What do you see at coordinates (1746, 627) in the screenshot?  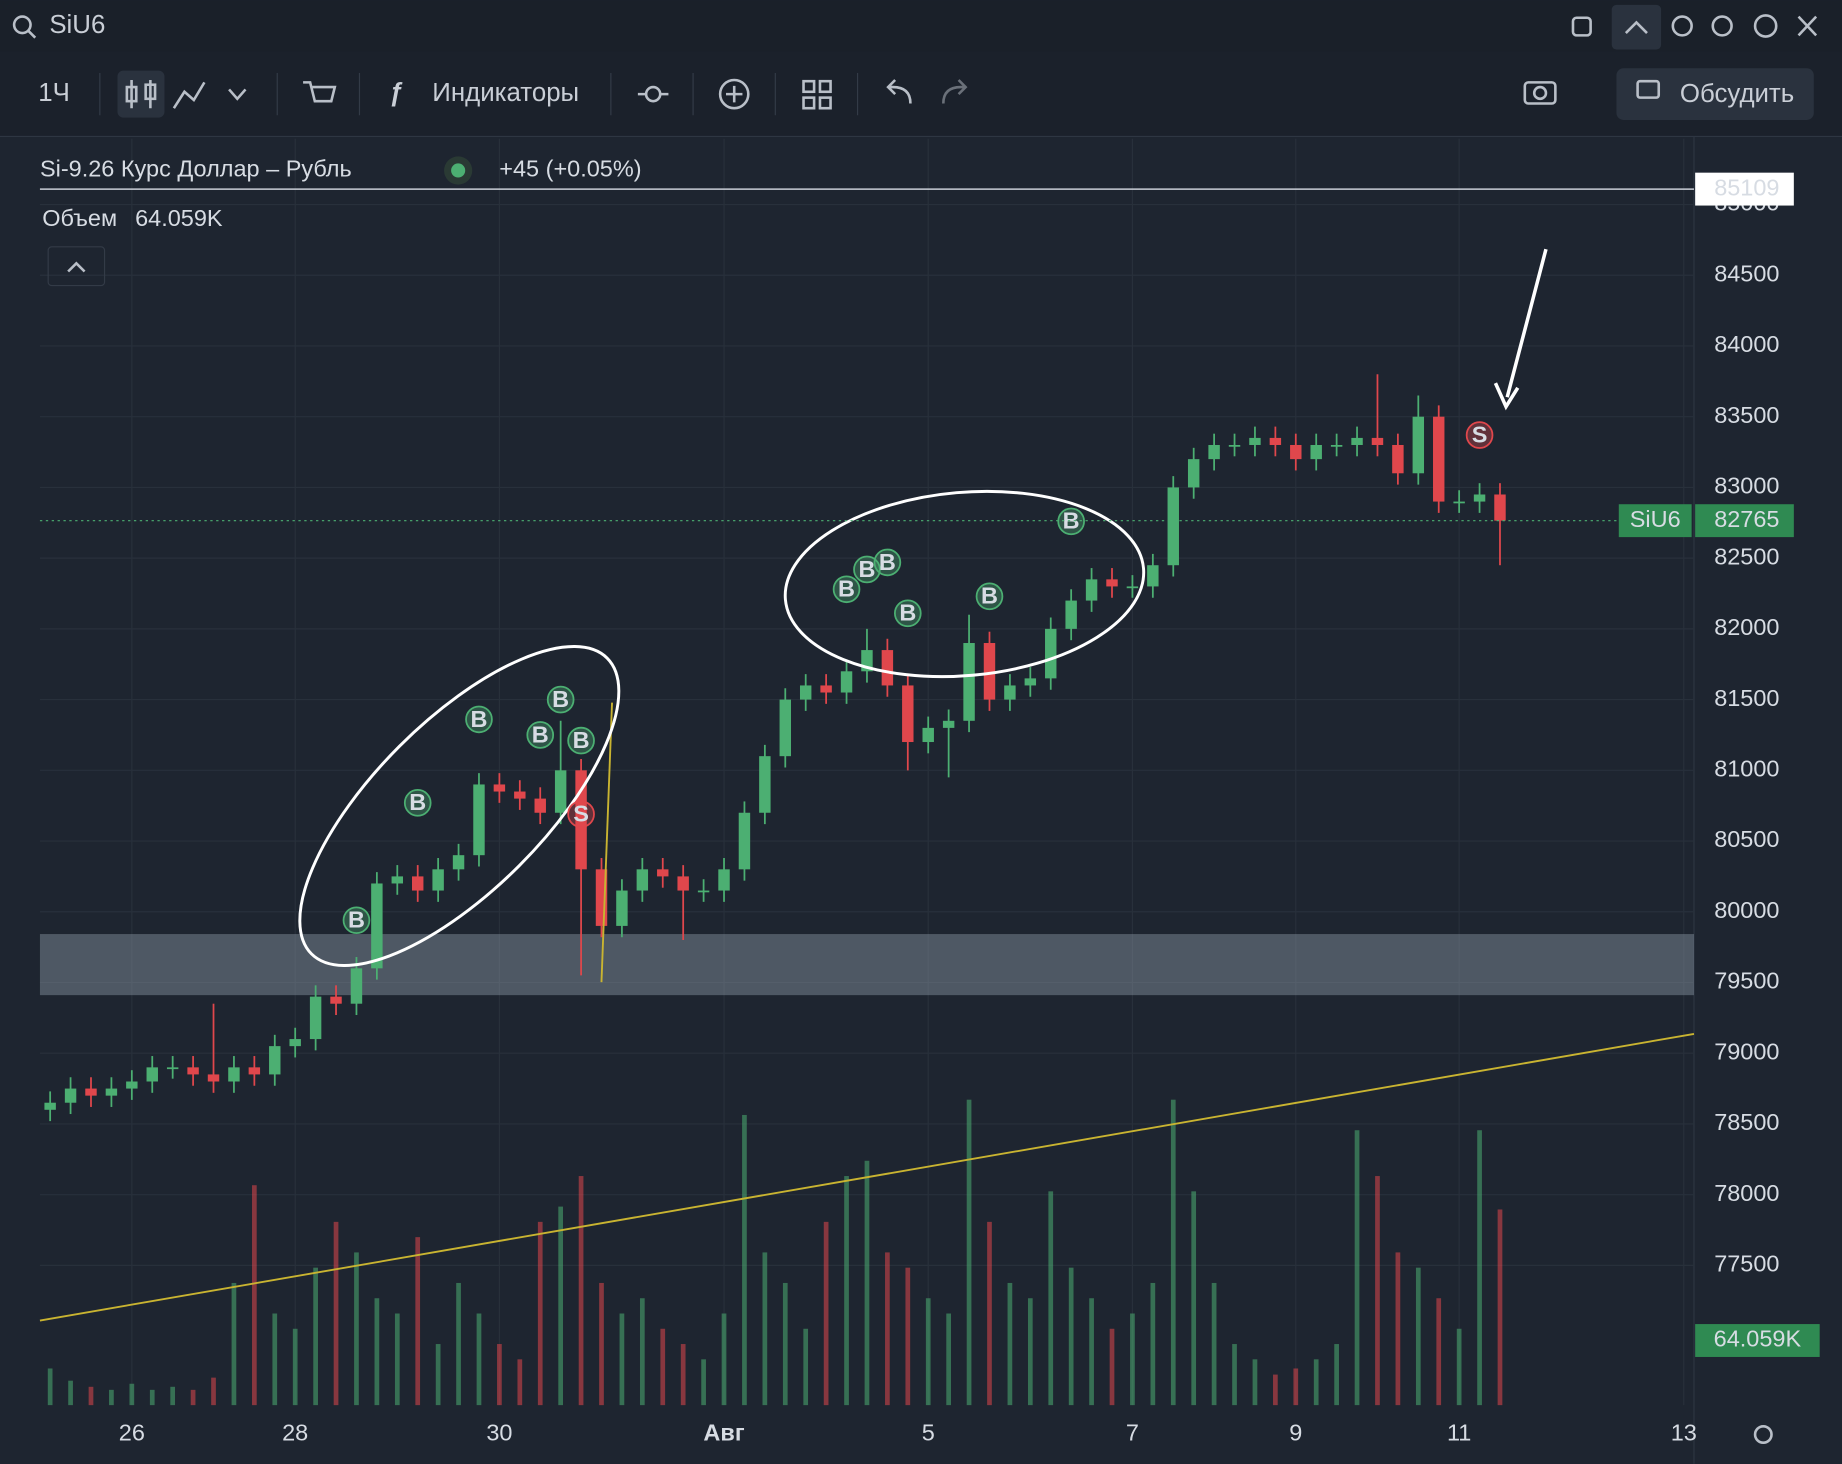 I see `y-tick-label: 82000` at bounding box center [1746, 627].